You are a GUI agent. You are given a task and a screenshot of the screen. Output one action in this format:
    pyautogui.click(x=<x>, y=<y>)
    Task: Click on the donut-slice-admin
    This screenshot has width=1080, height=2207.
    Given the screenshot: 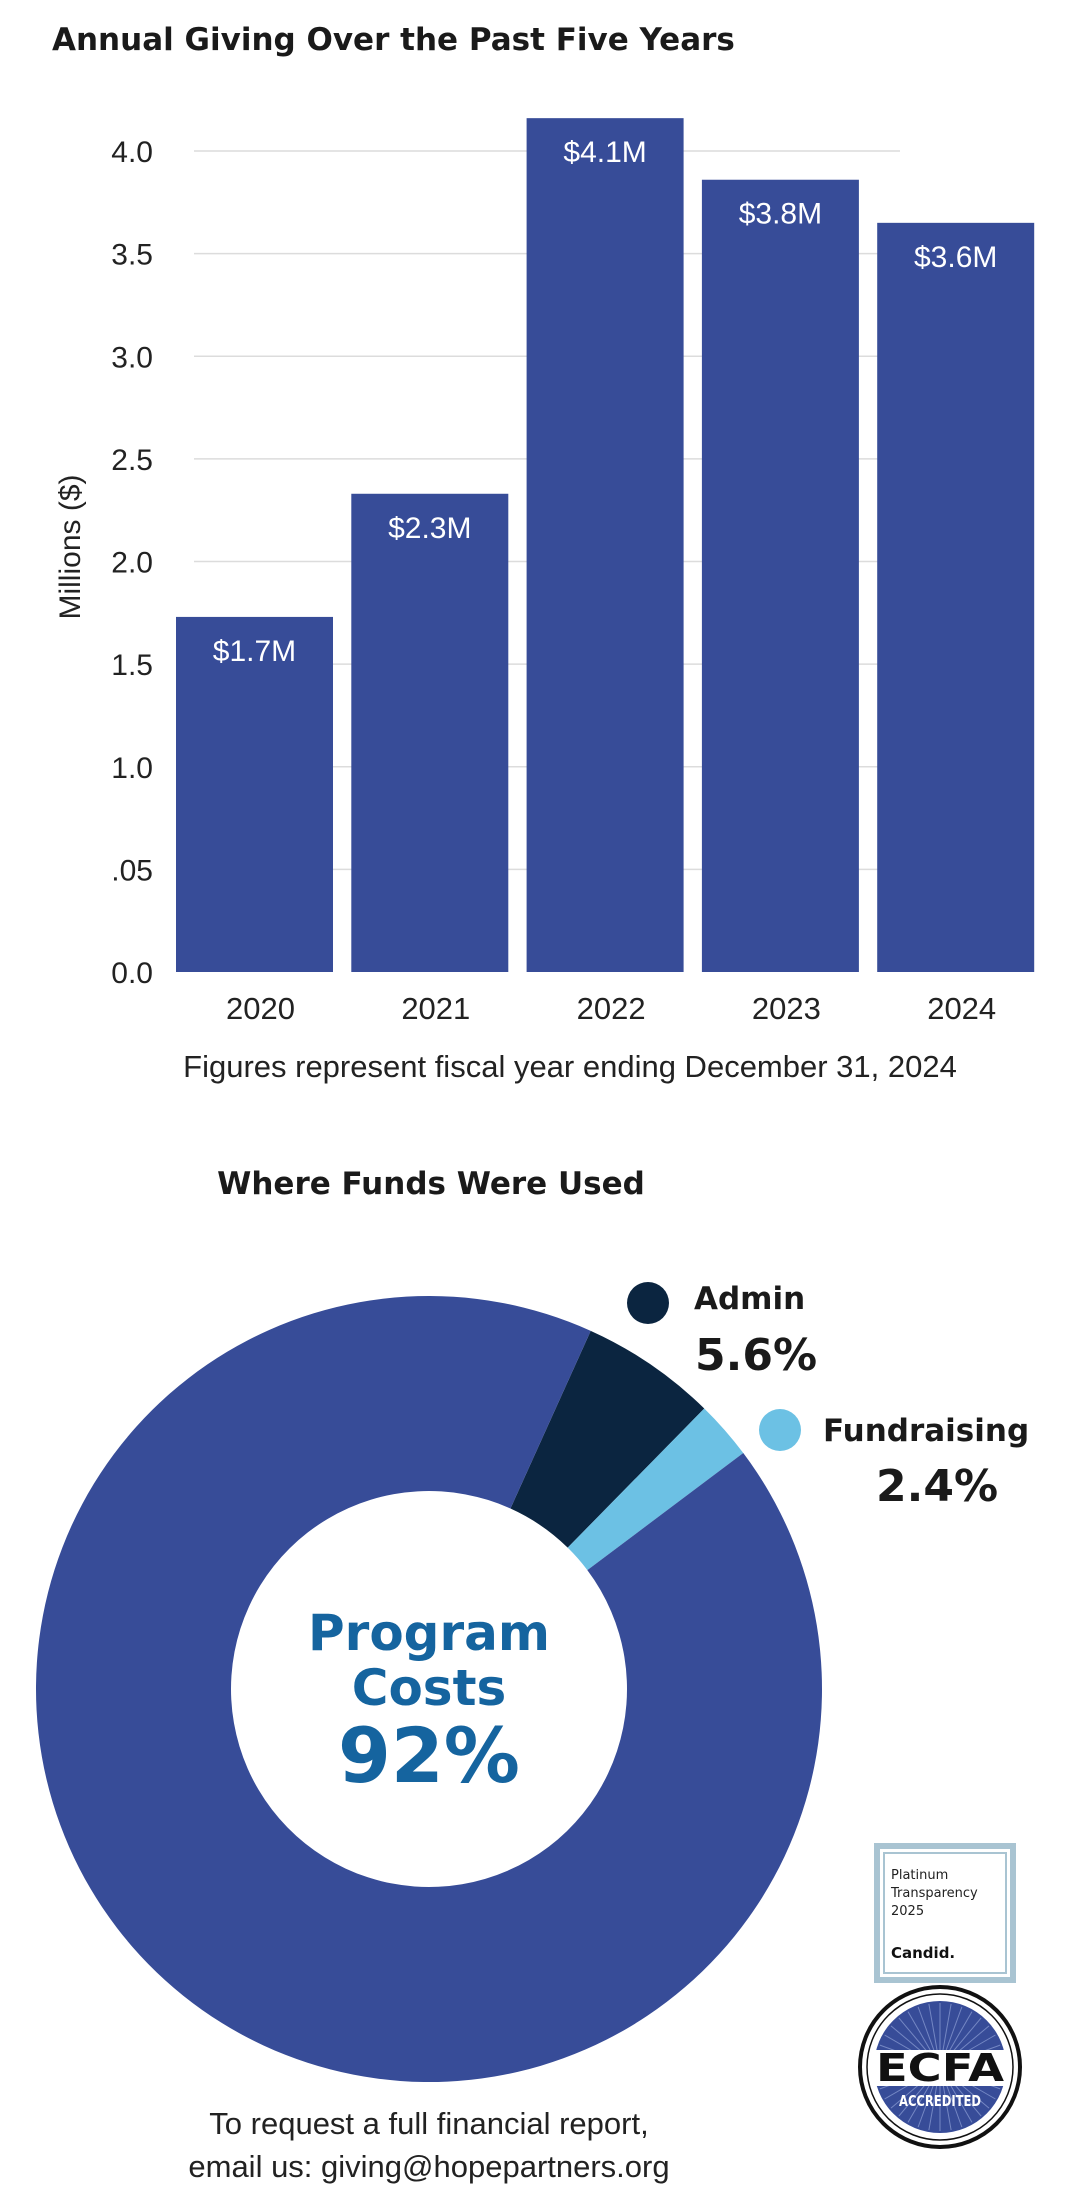 What is the action you would take?
    pyautogui.click(x=607, y=1439)
    